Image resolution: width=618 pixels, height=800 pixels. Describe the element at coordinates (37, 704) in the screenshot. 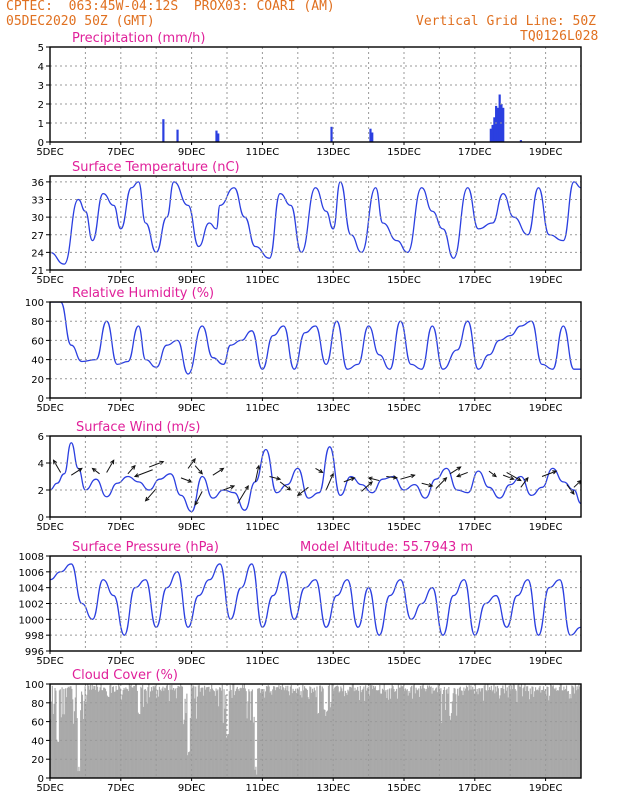

I see `y-tick-label: 80` at that location.